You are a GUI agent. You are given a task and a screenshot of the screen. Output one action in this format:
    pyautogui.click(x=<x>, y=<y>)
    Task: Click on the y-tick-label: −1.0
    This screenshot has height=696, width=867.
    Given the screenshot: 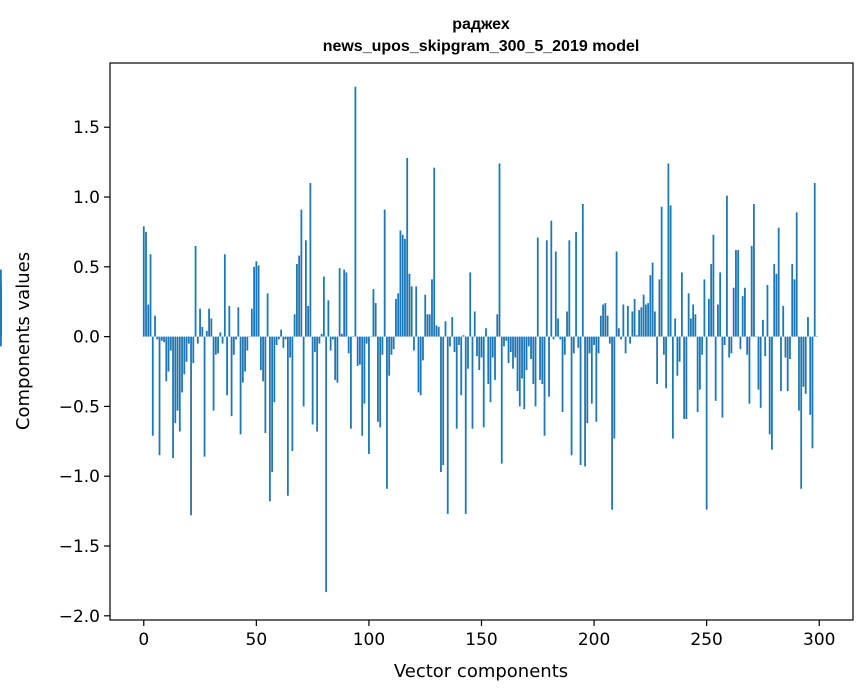 What is the action you would take?
    pyautogui.click(x=79, y=477)
    